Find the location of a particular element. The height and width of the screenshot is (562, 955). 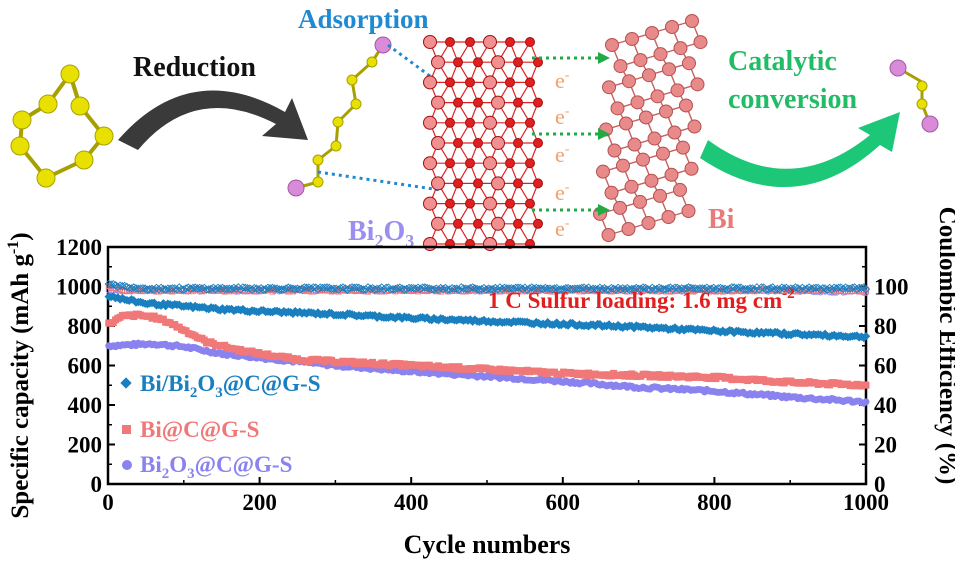

electron-arrowhead-icon is located at coordinates (604, 210).